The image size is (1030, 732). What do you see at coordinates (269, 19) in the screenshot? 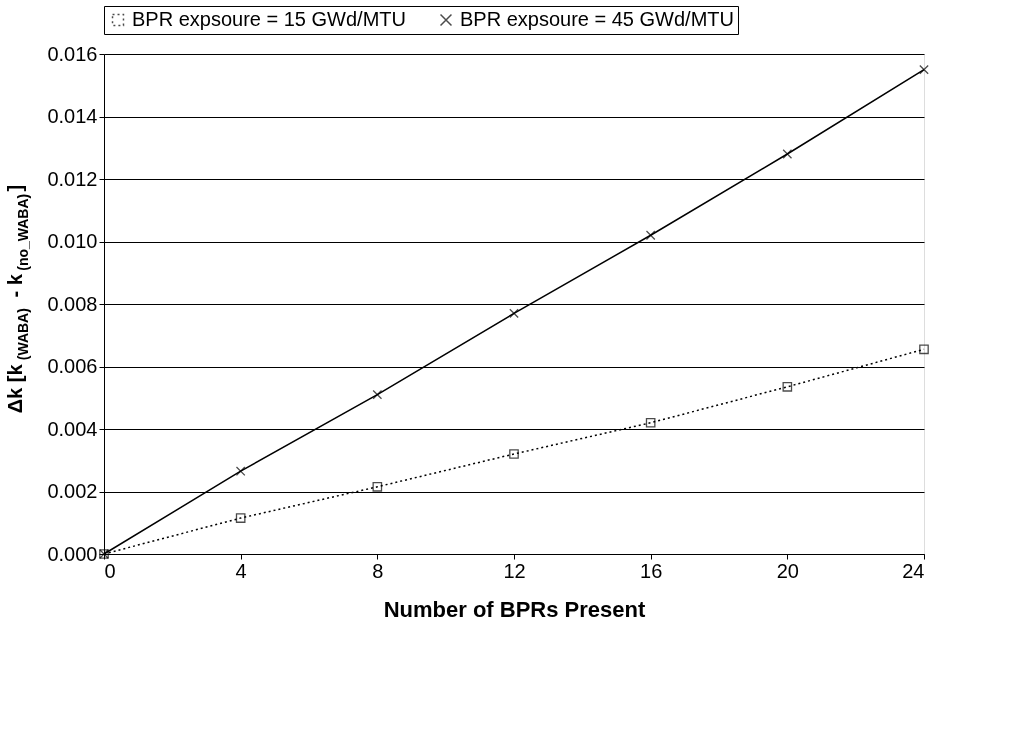
I see `legend-label: BPR expsoure = 15 GWd/MTU` at bounding box center [269, 19].